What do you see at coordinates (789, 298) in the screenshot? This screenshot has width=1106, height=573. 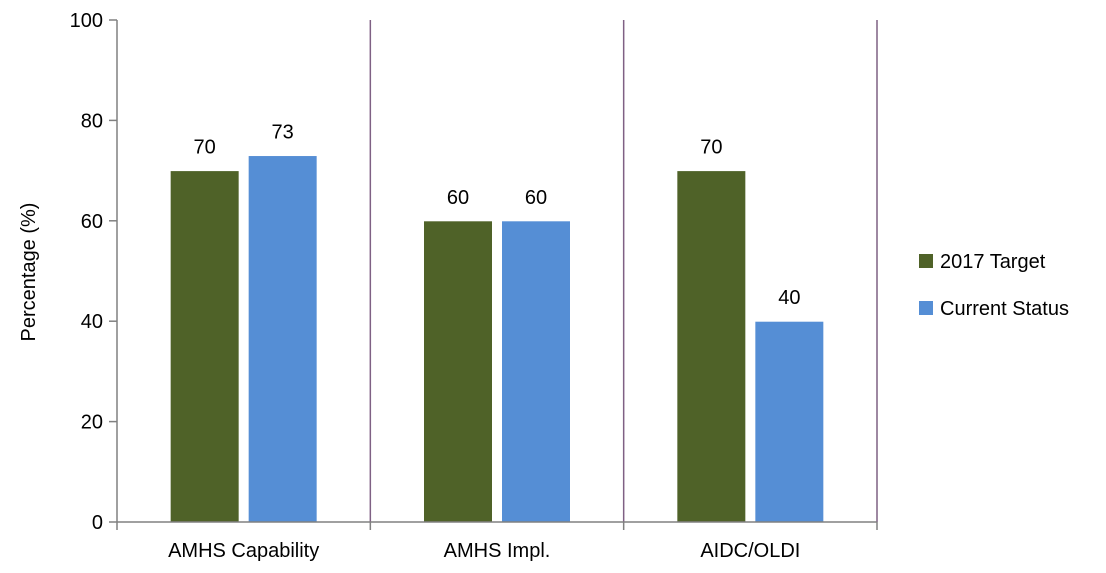 I see `data-label: 40` at bounding box center [789, 298].